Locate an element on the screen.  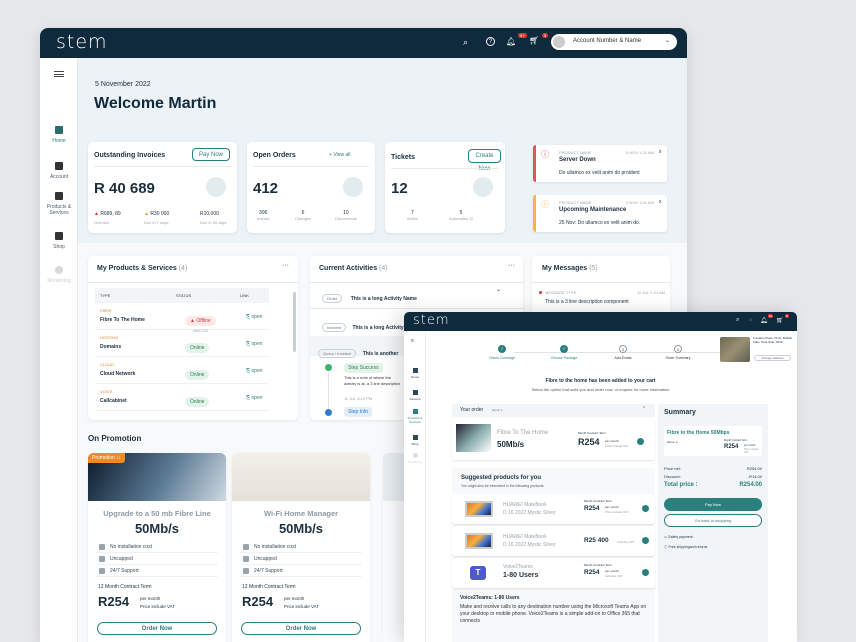
activity-incident: Incident This is a long Activity Name is located at coordinates (370, 325).